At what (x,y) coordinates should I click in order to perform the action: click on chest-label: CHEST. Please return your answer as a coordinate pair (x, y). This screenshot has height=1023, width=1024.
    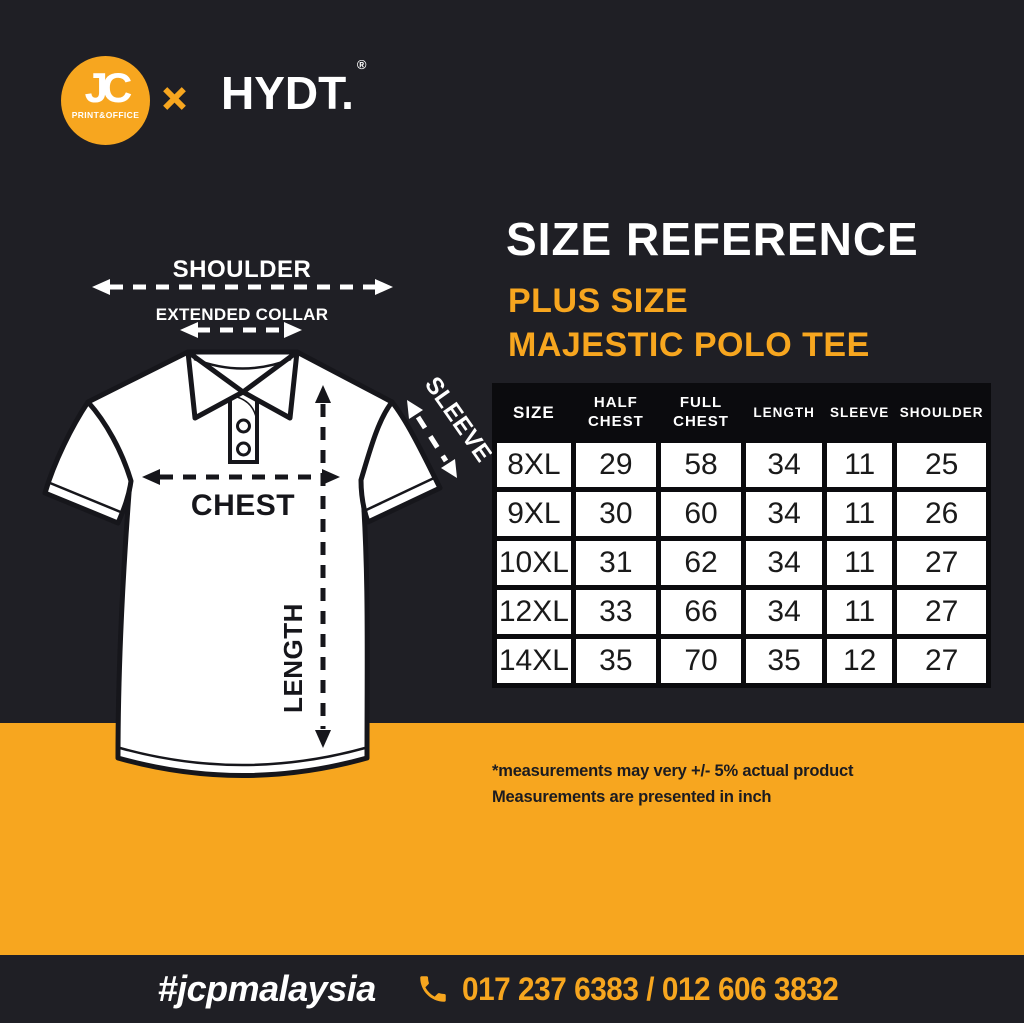
    Looking at the image, I should click on (243, 505).